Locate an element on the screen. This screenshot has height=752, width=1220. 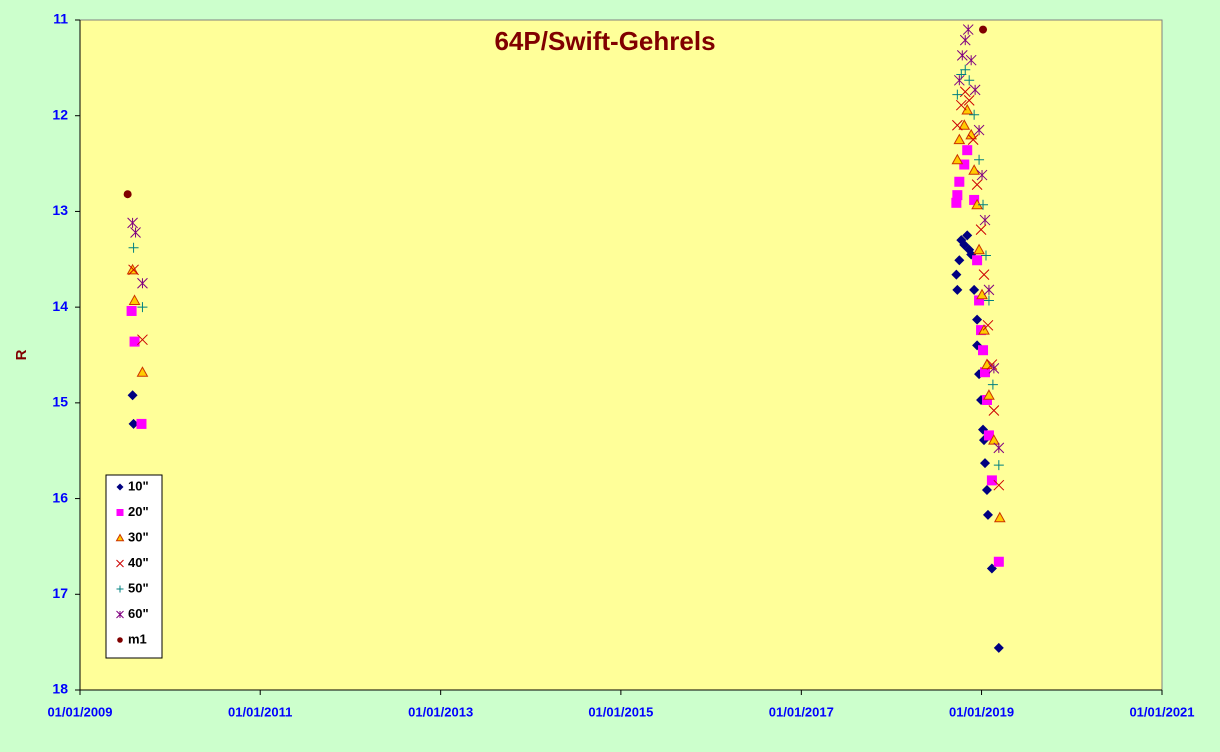
y-axis-label: R is located at coordinates (21, 354).